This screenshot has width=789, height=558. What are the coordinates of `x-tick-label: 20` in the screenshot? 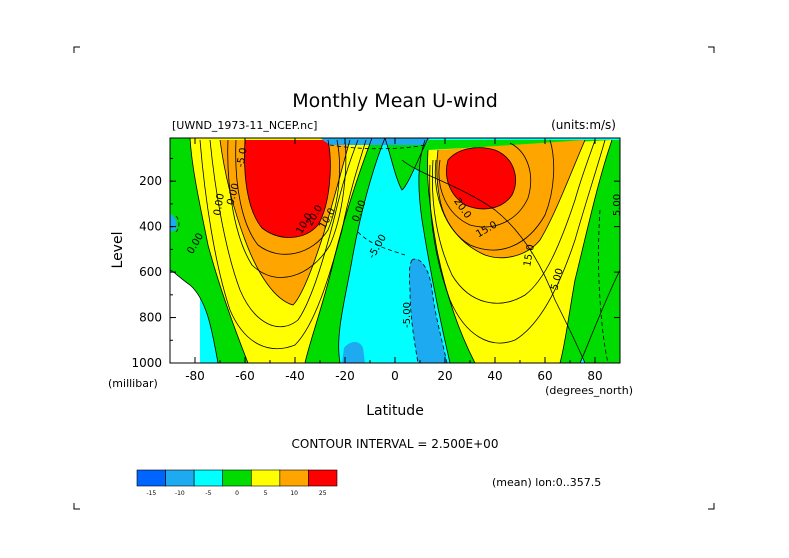 It's located at (444, 376).